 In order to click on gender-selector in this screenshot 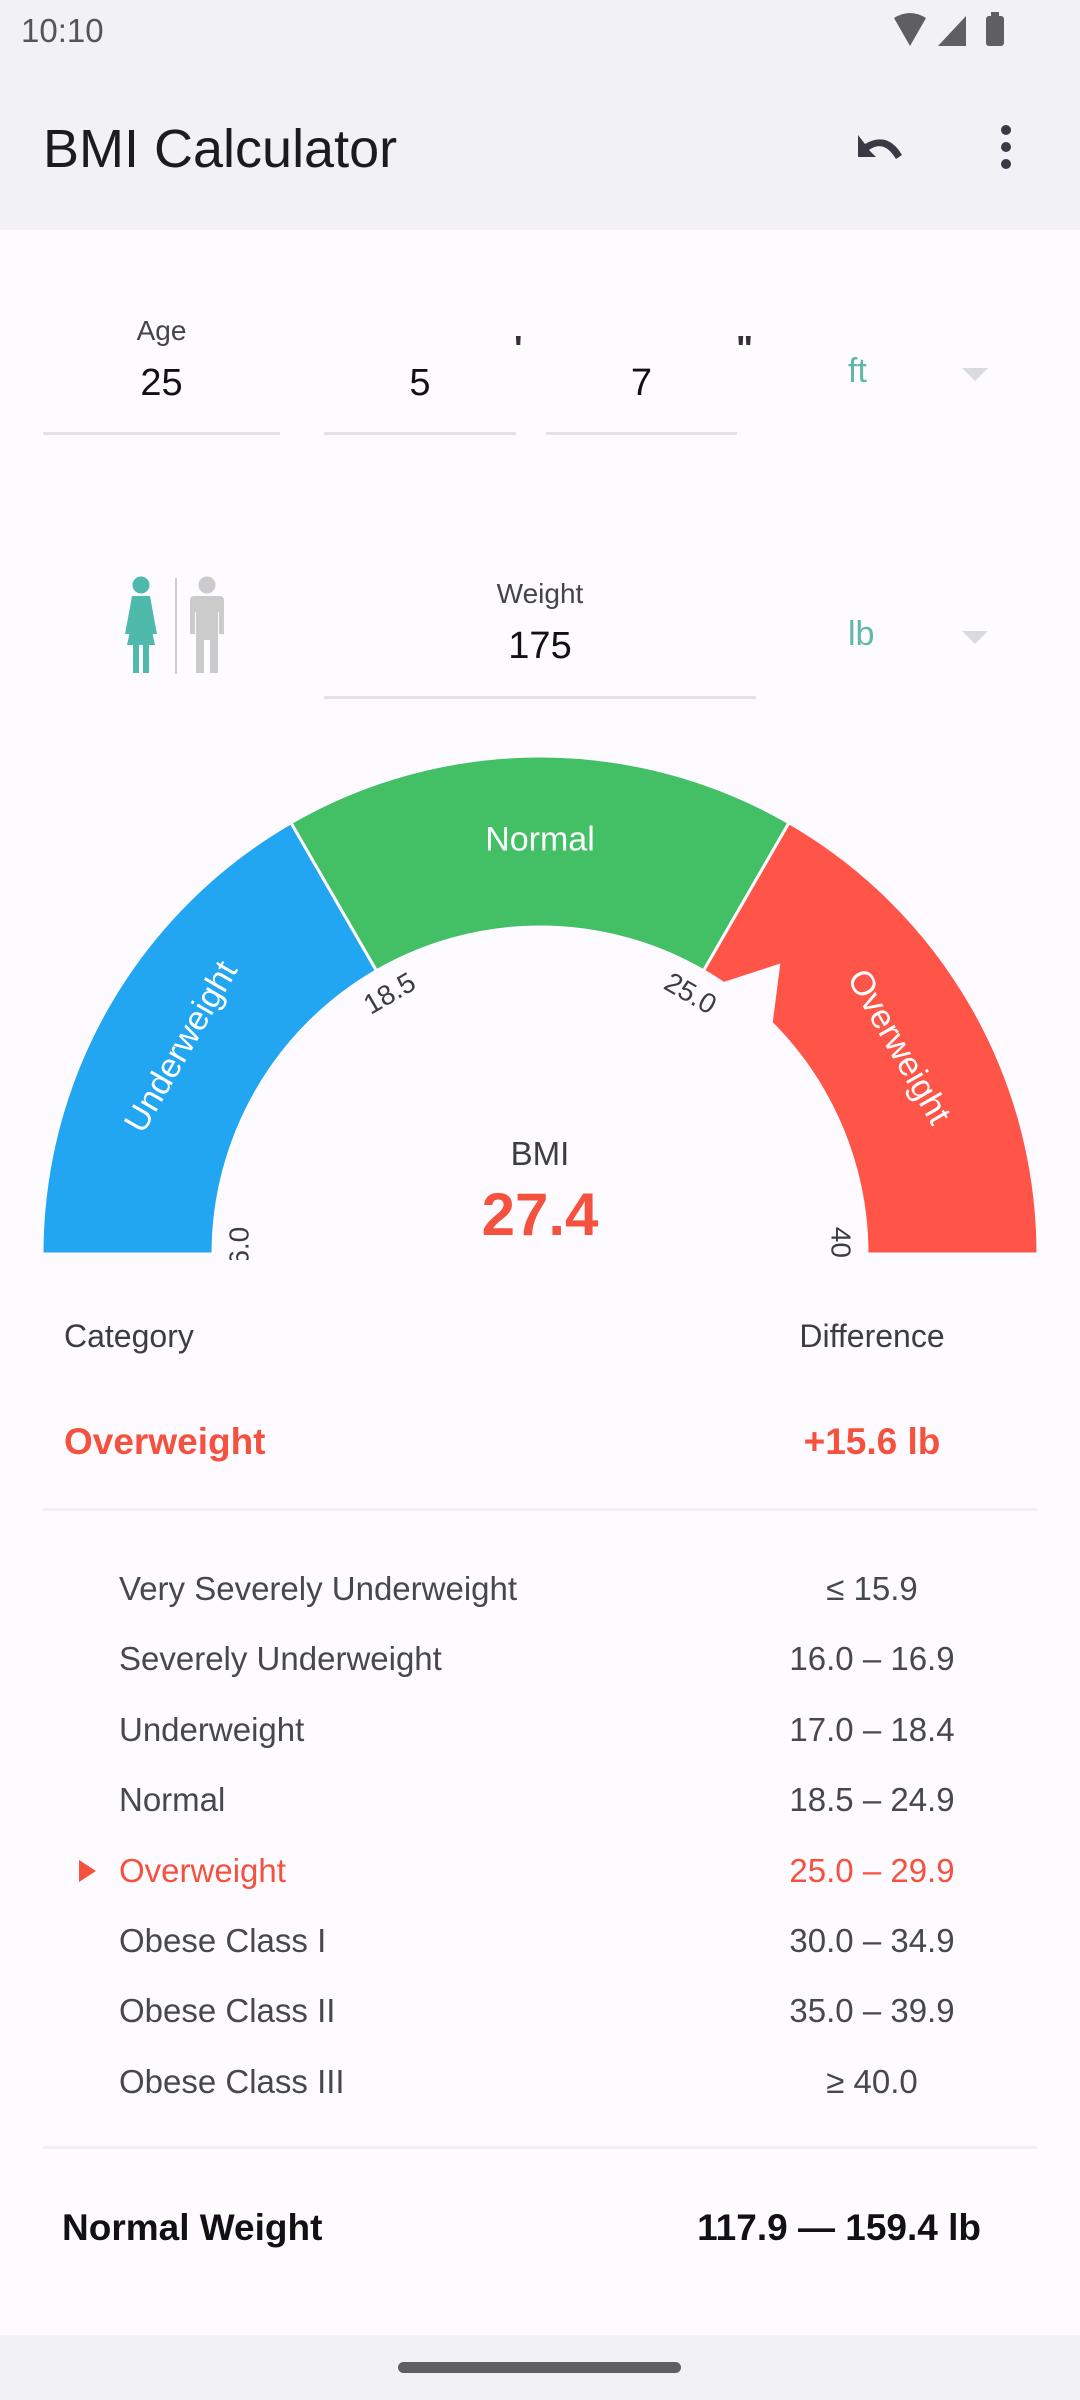, I will do `click(174, 625)`.